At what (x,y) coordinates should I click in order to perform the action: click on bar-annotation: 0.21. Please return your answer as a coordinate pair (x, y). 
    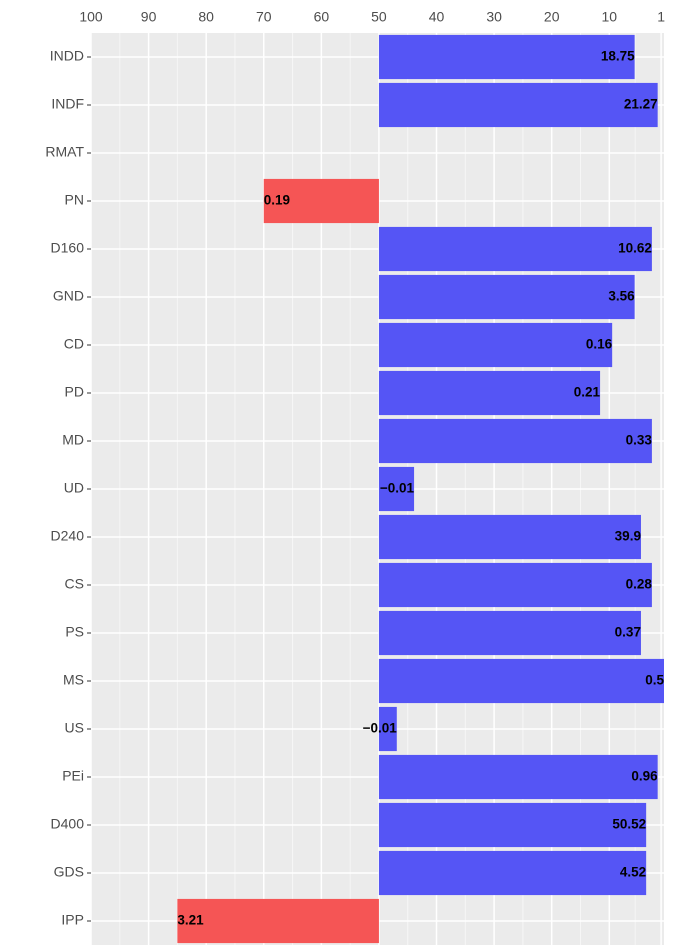
    Looking at the image, I should click on (587, 392).